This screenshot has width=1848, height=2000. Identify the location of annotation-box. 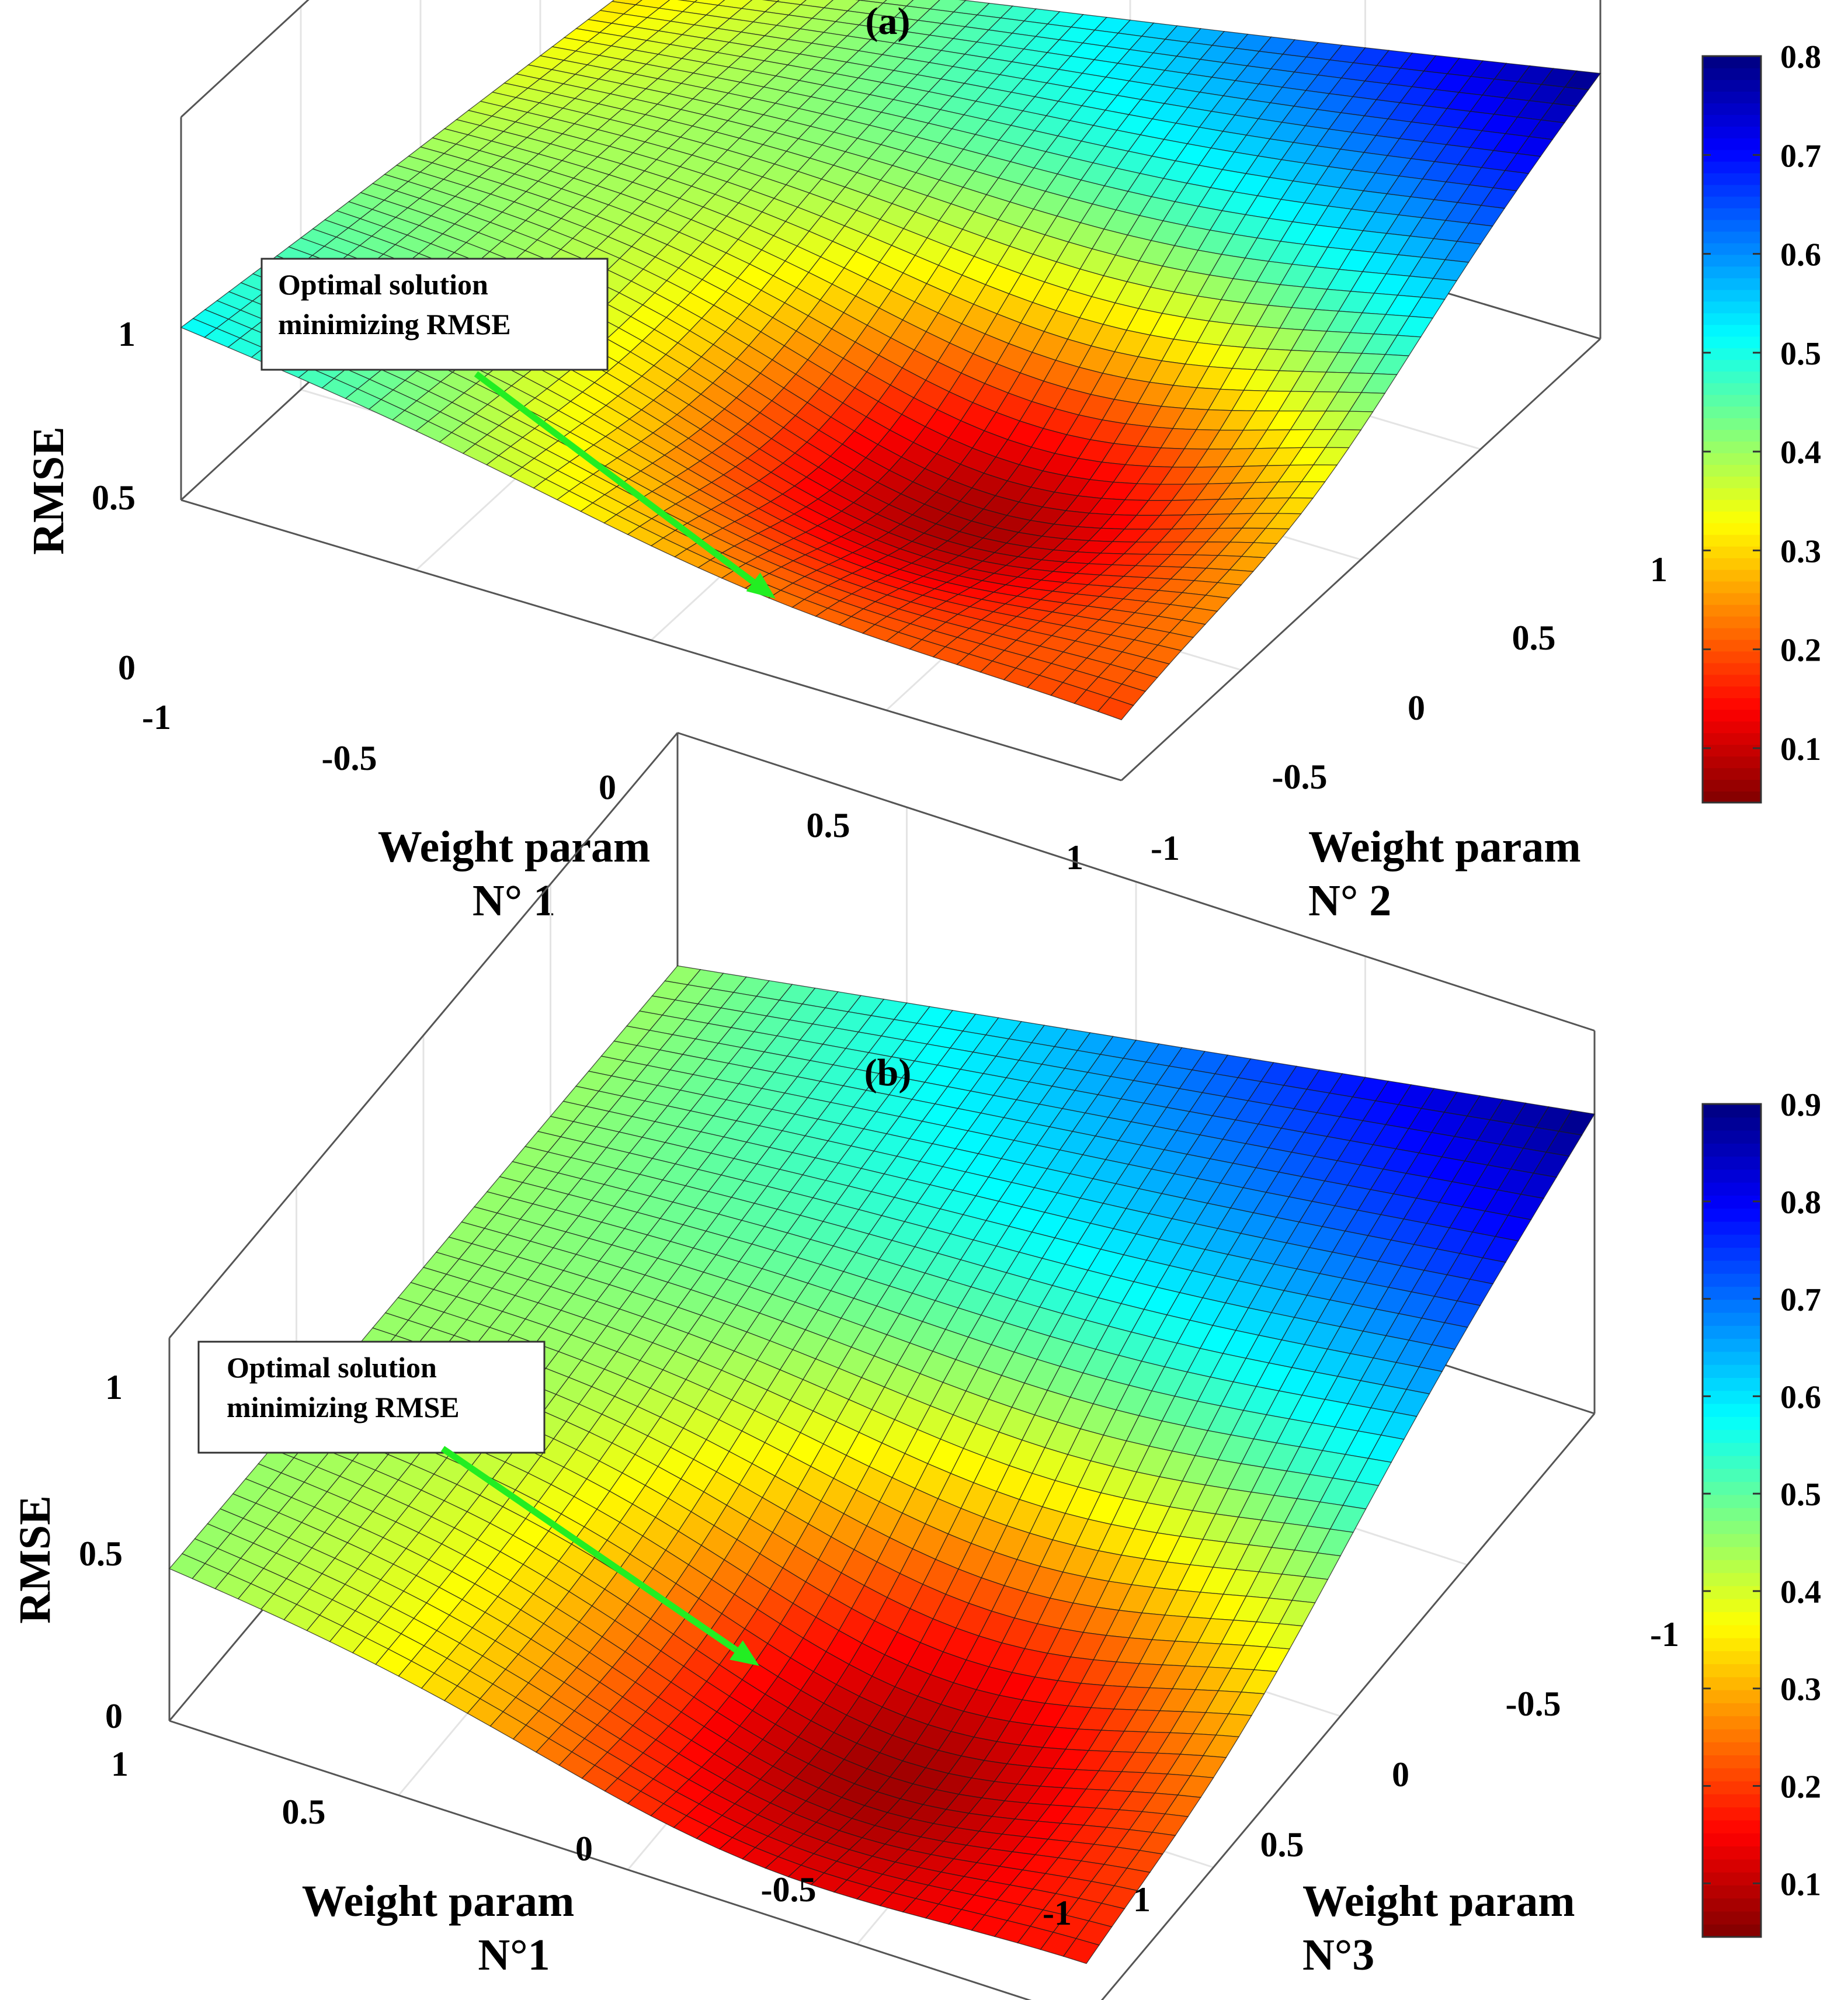
(434, 314).